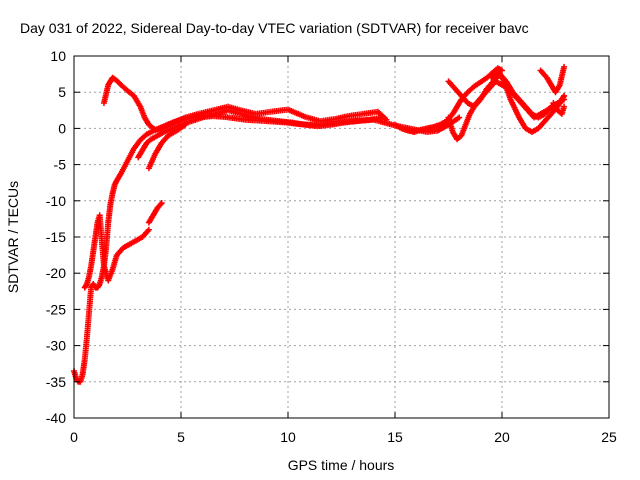  What do you see at coordinates (56, 346) in the screenshot?
I see `y-tick-label: -30` at bounding box center [56, 346].